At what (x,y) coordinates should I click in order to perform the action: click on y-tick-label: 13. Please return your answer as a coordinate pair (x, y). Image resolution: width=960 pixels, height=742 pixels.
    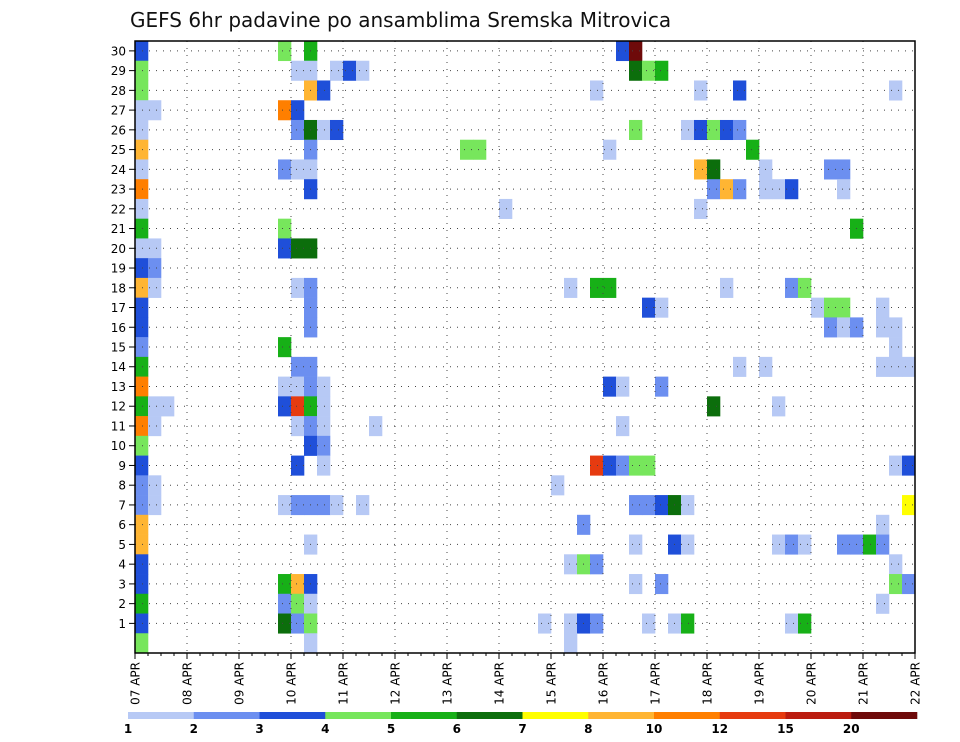
    Looking at the image, I should click on (118, 387).